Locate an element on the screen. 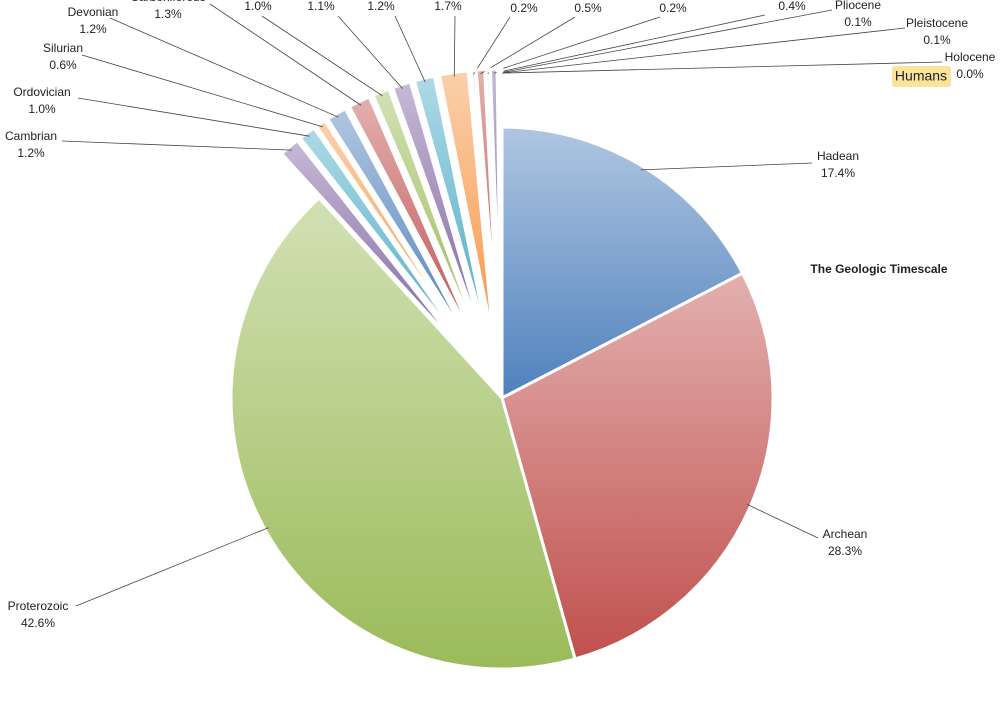 Image resolution: width=1002 pixels, height=714 pixels. slice-label: Archean is located at coordinates (845, 534).